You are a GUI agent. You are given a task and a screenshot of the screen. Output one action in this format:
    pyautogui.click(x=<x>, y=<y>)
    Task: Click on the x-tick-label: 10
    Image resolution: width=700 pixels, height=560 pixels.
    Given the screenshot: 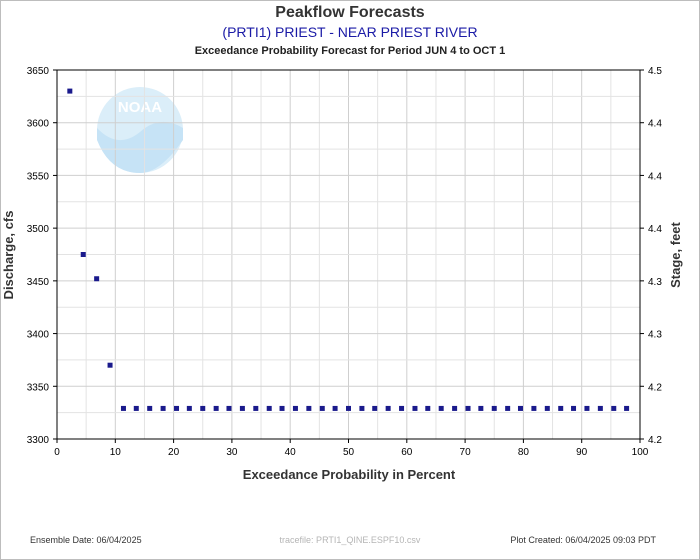 What is the action you would take?
    pyautogui.click(x=116, y=452)
    